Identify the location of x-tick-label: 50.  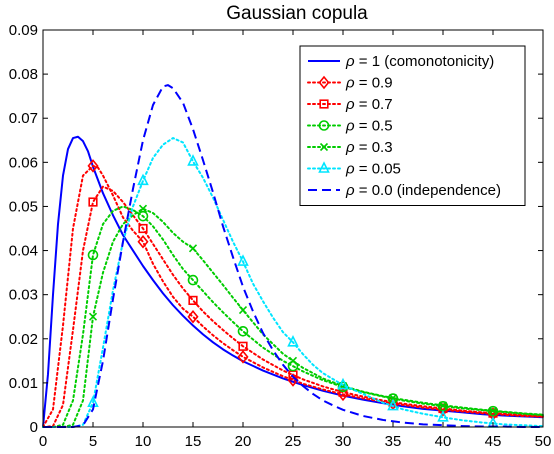
(543, 441).